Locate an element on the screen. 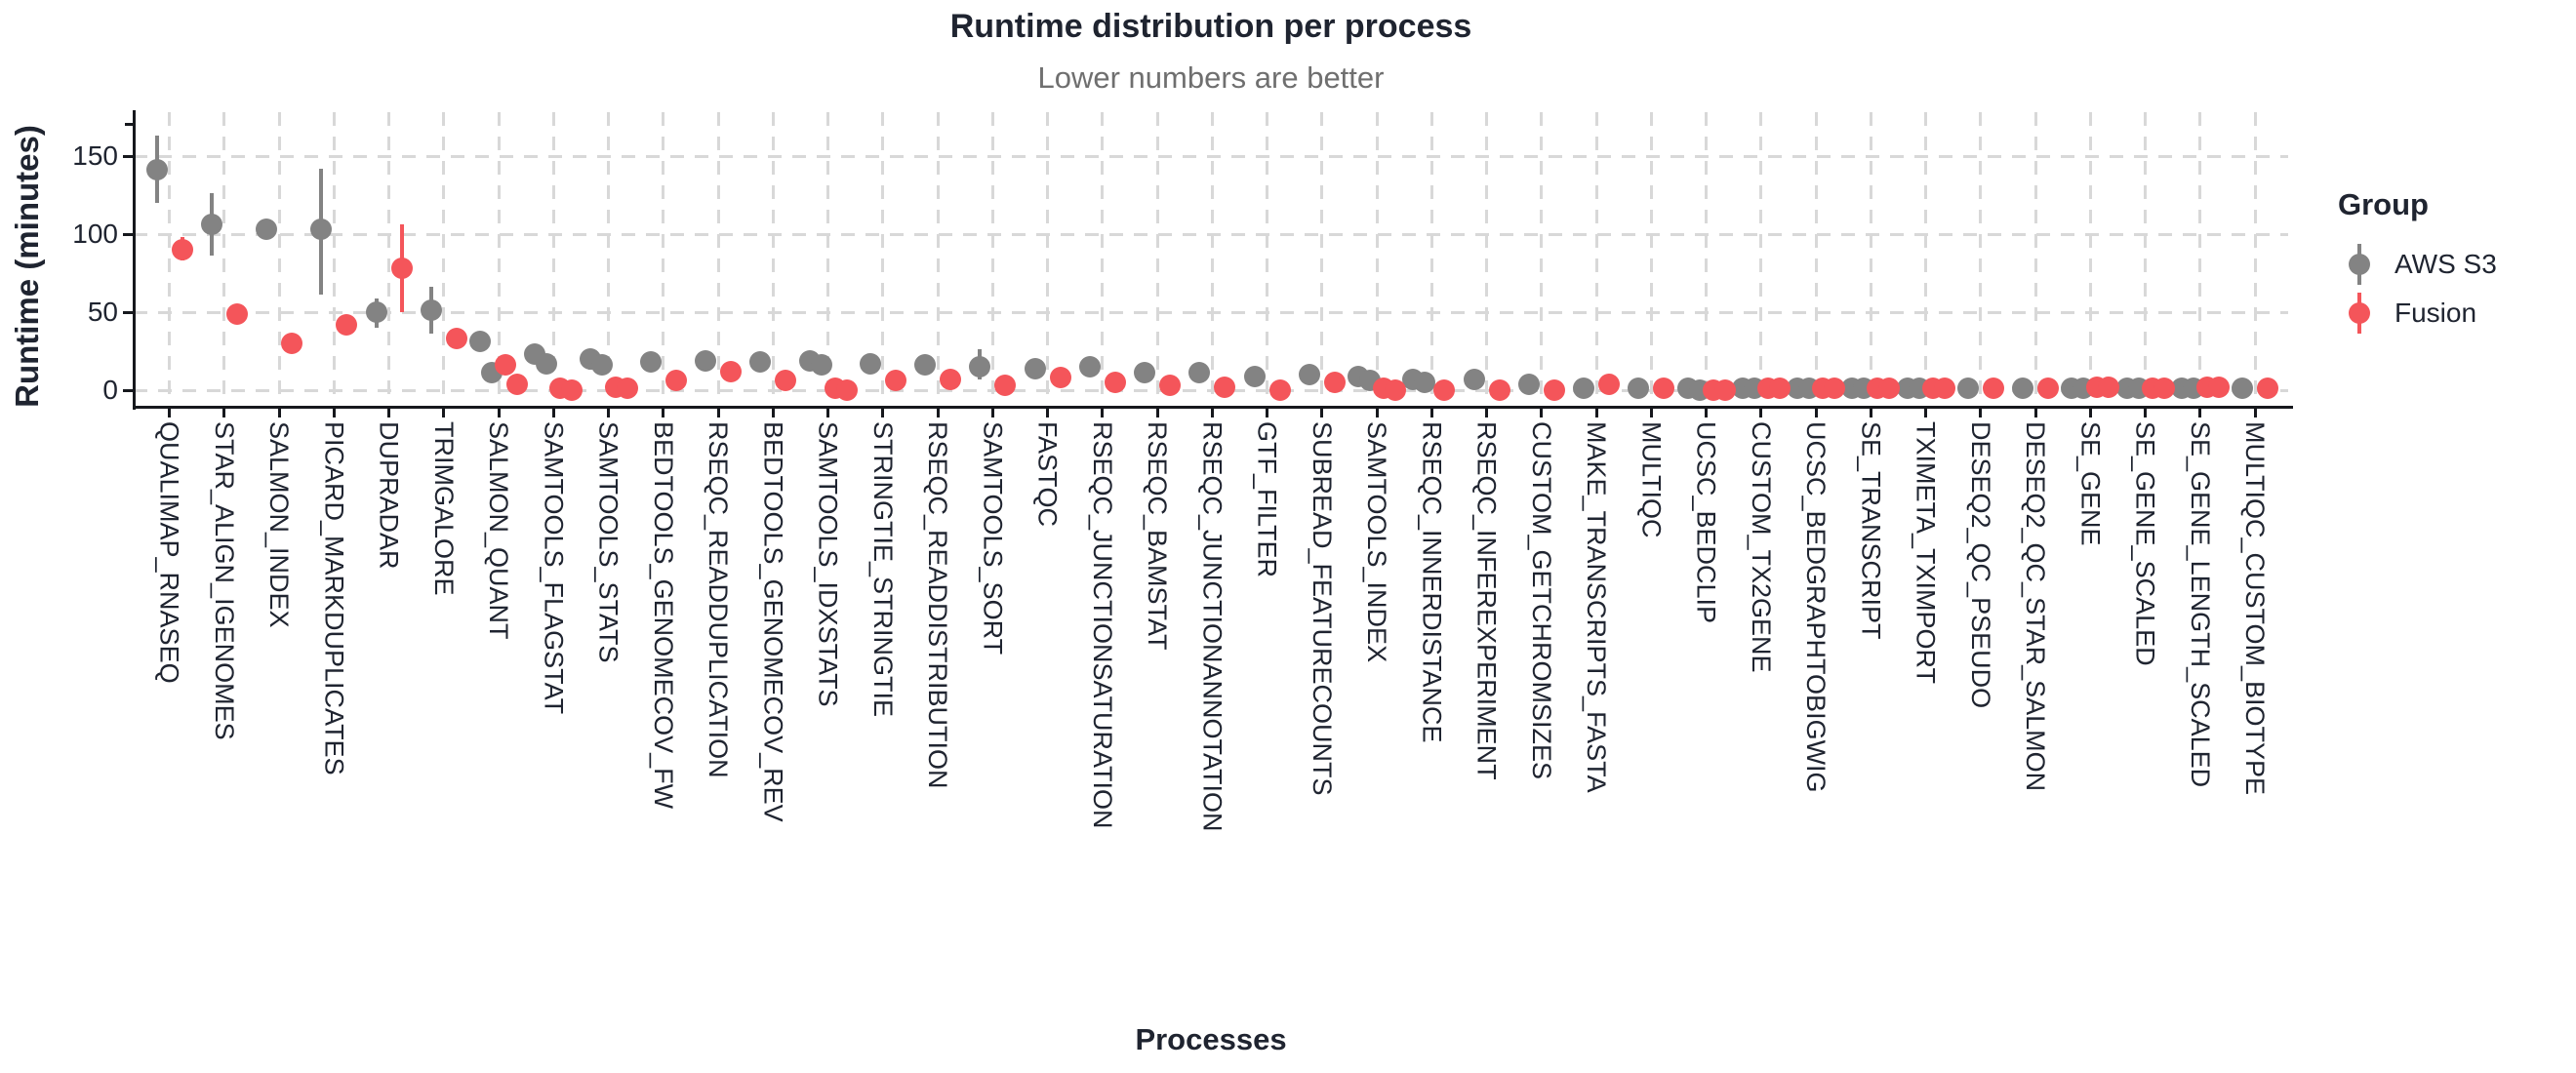  legend-item-aws-s3: AWS S3 is located at coordinates (2455, 264).